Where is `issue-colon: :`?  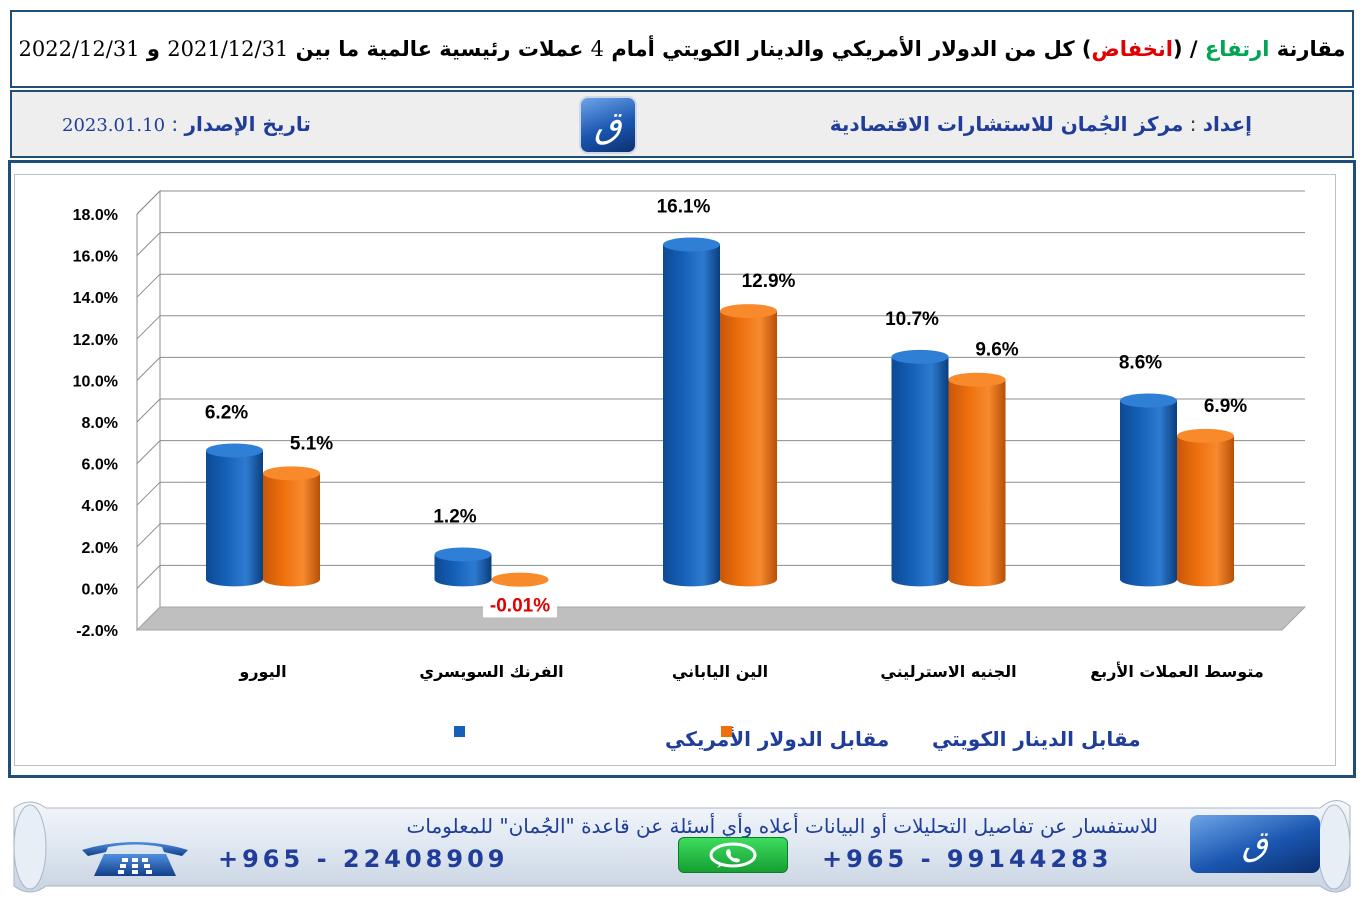 issue-colon: : is located at coordinates (175, 124).